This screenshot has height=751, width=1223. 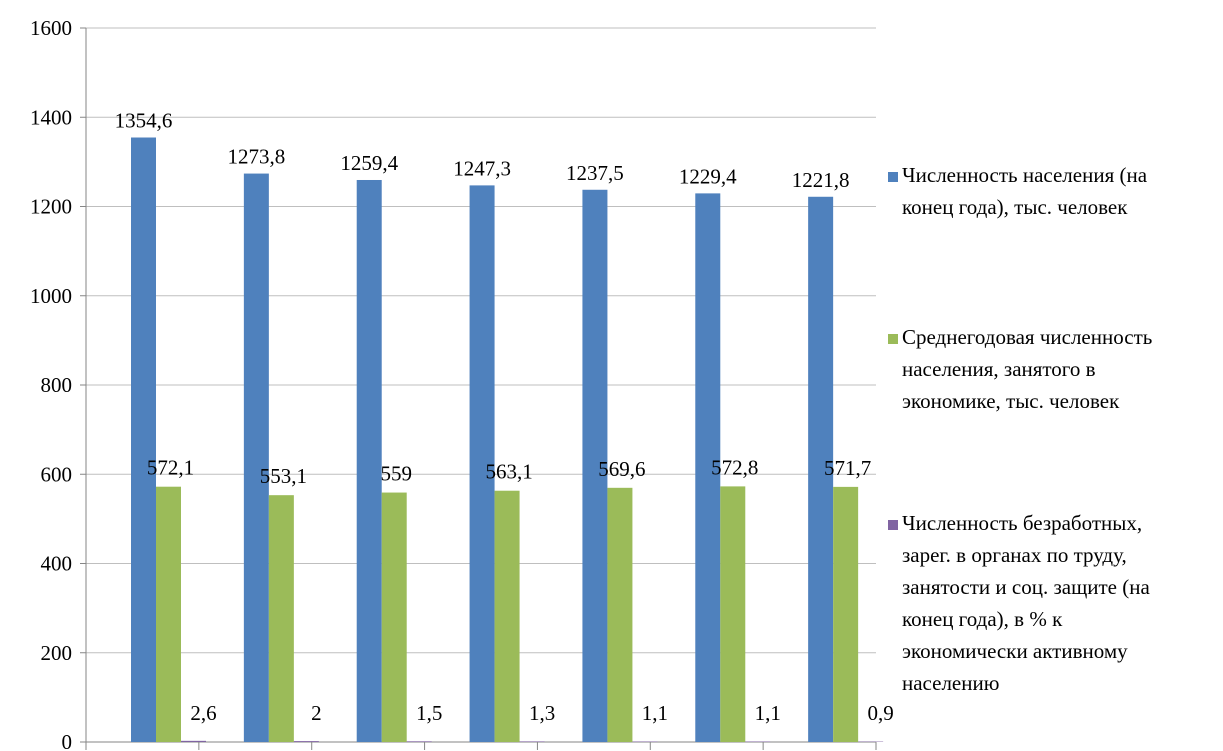 I want to click on y-tick-label: 1200, so click(x=51, y=207).